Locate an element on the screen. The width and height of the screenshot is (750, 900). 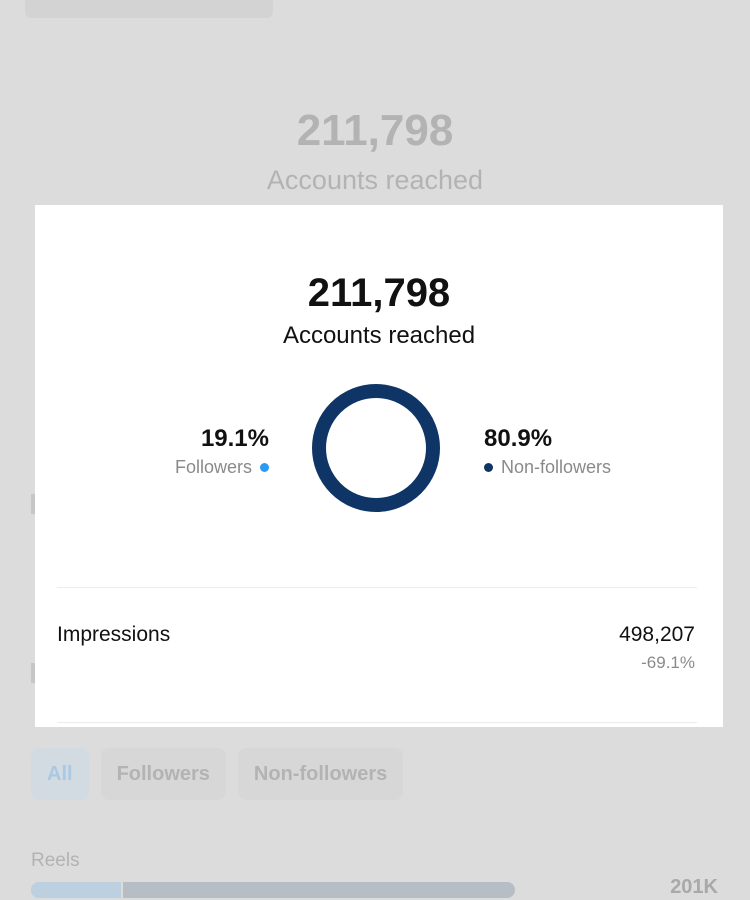
audience-donut-chart is located at coordinates (376, 448).